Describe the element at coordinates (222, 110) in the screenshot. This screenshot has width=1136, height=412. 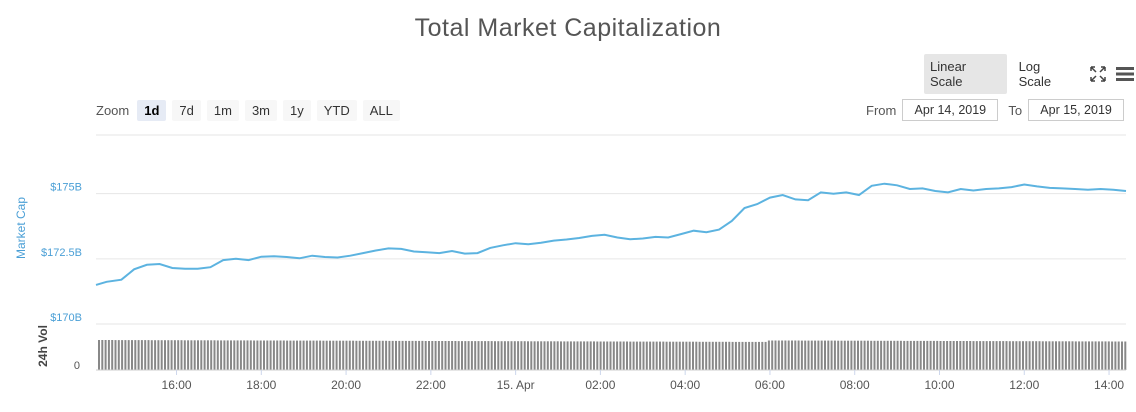
I see `zoom-1m-button: 1m` at that location.